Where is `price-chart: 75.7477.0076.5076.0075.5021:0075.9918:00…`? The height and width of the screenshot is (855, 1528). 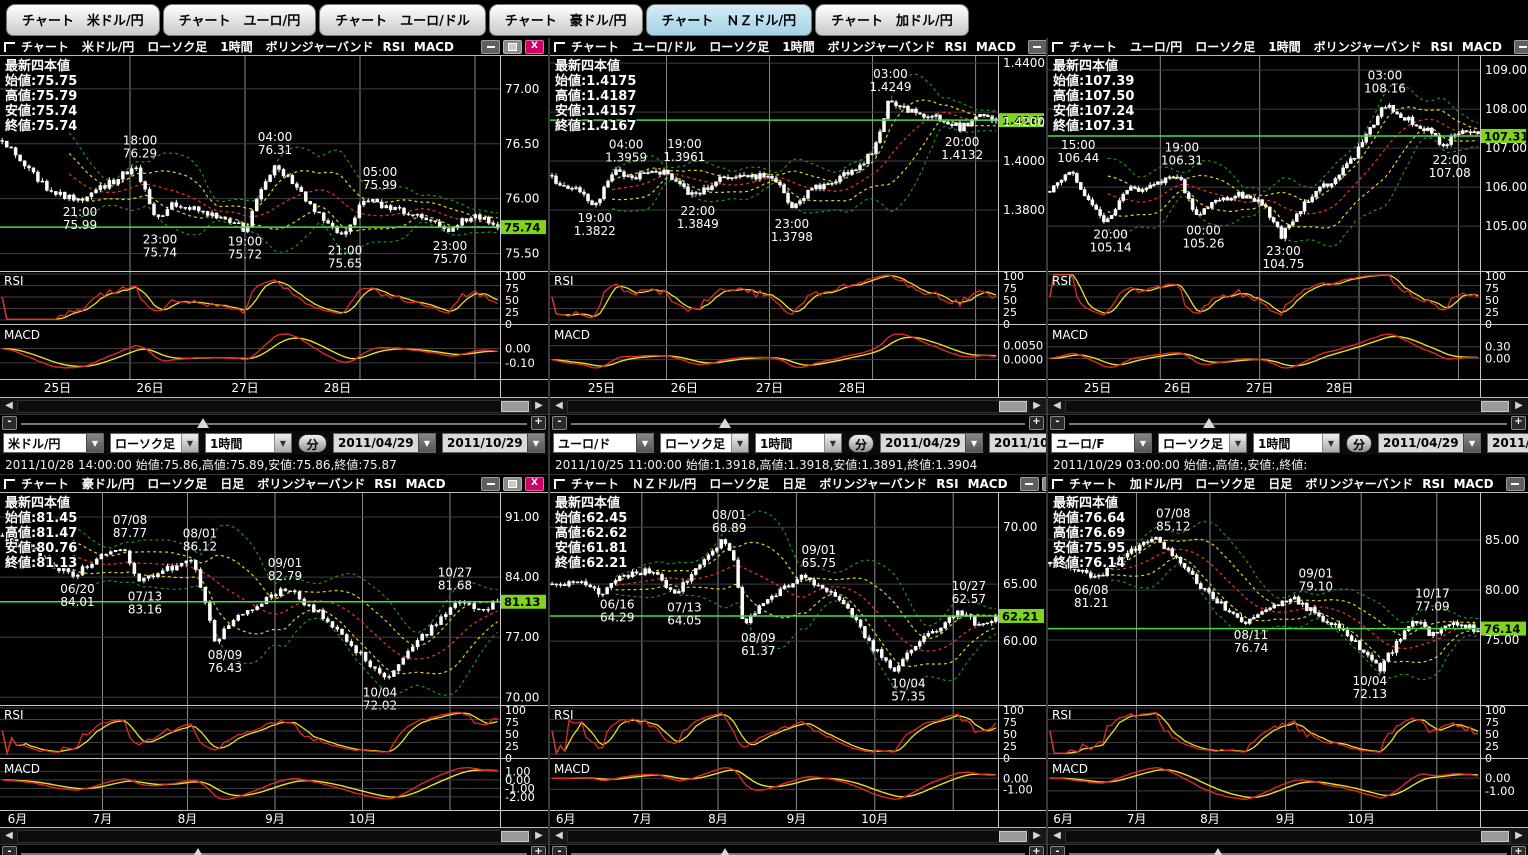 price-chart: 75.7477.0076.5076.0075.5021:0075.9918:00… is located at coordinates (274, 226).